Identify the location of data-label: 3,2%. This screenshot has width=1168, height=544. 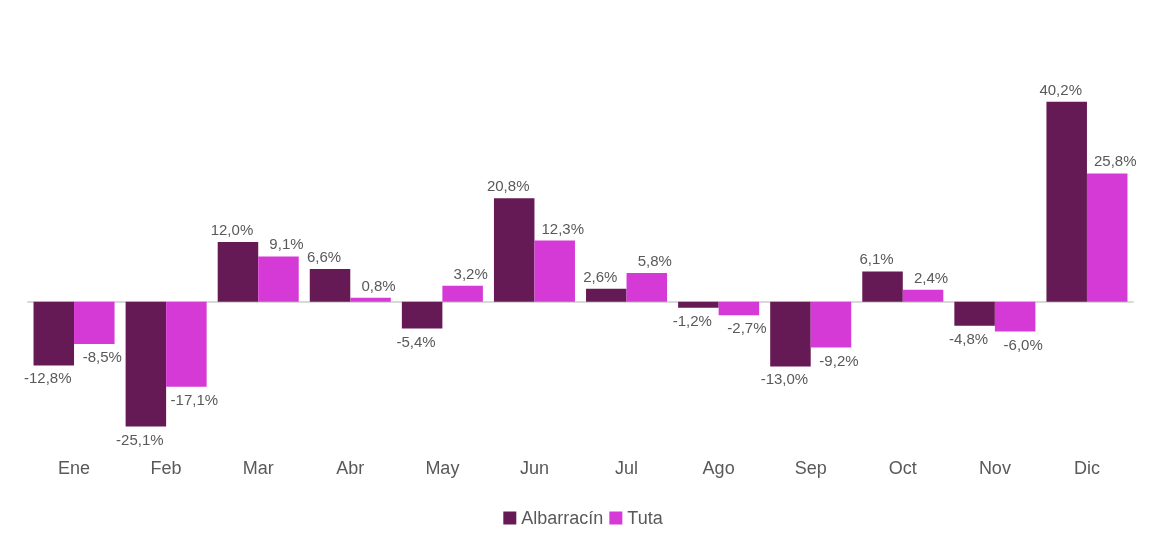
(470, 273).